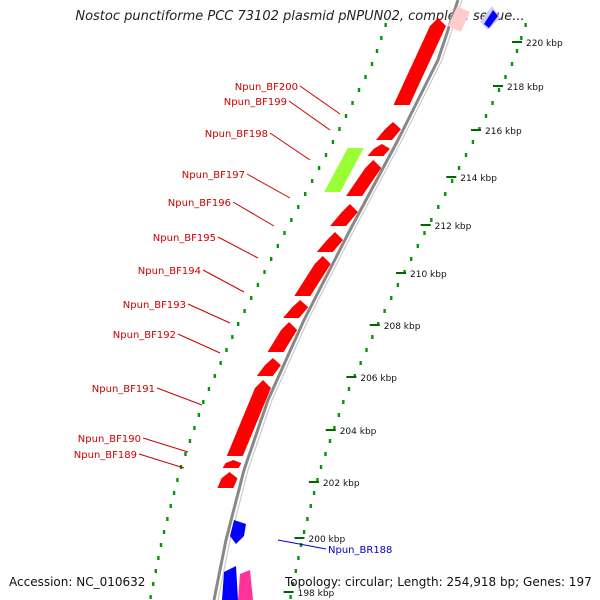  I want to click on gene-label-Npun_BF193: Npun_BF193, so click(154, 305).